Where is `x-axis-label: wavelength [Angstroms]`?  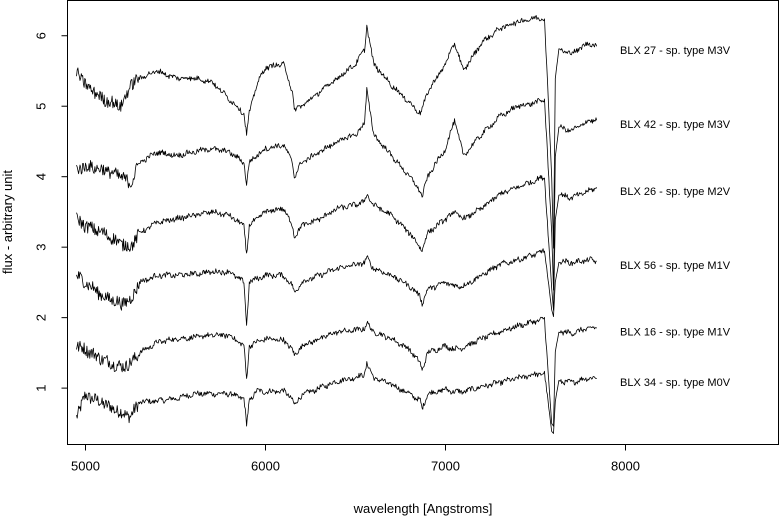 x-axis-label: wavelength [Angstroms] is located at coordinates (423, 508).